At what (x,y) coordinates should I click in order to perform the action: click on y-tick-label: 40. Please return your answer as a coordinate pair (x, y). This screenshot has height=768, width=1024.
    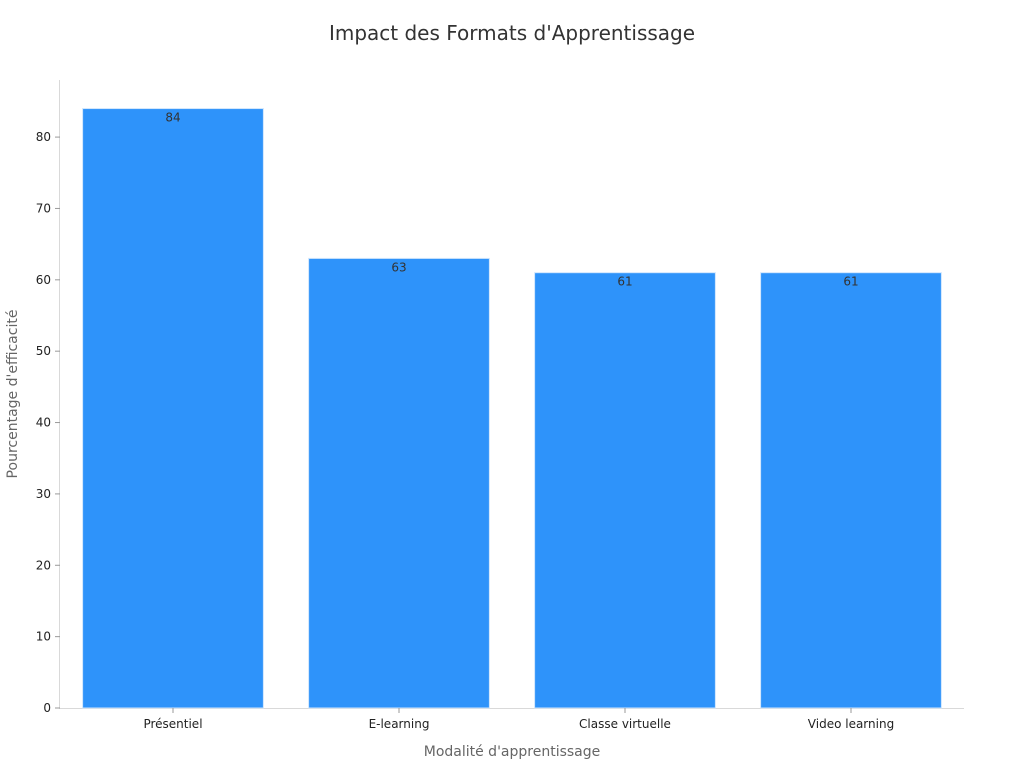
    Looking at the image, I should click on (43, 423).